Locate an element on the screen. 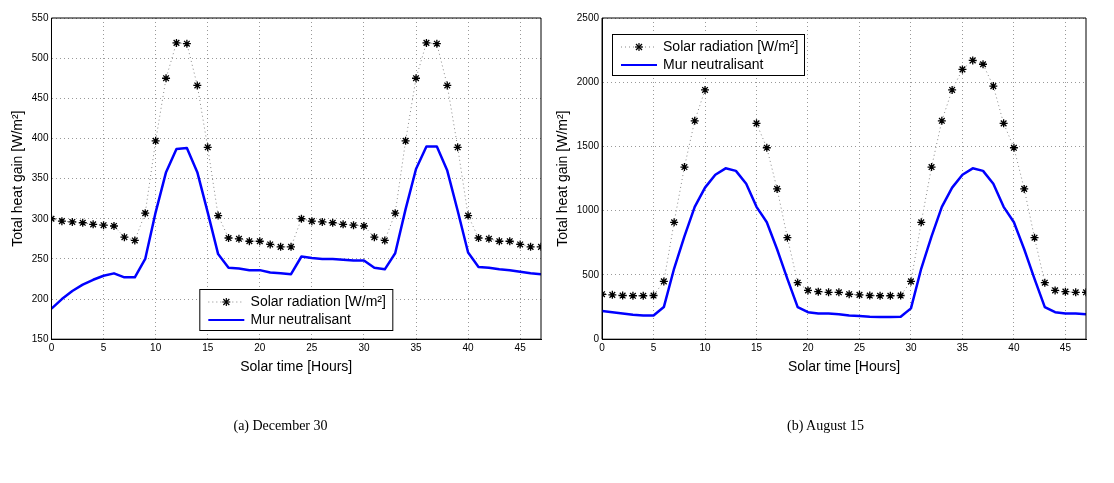  text: (a) December 30 is located at coordinates (280, 426).